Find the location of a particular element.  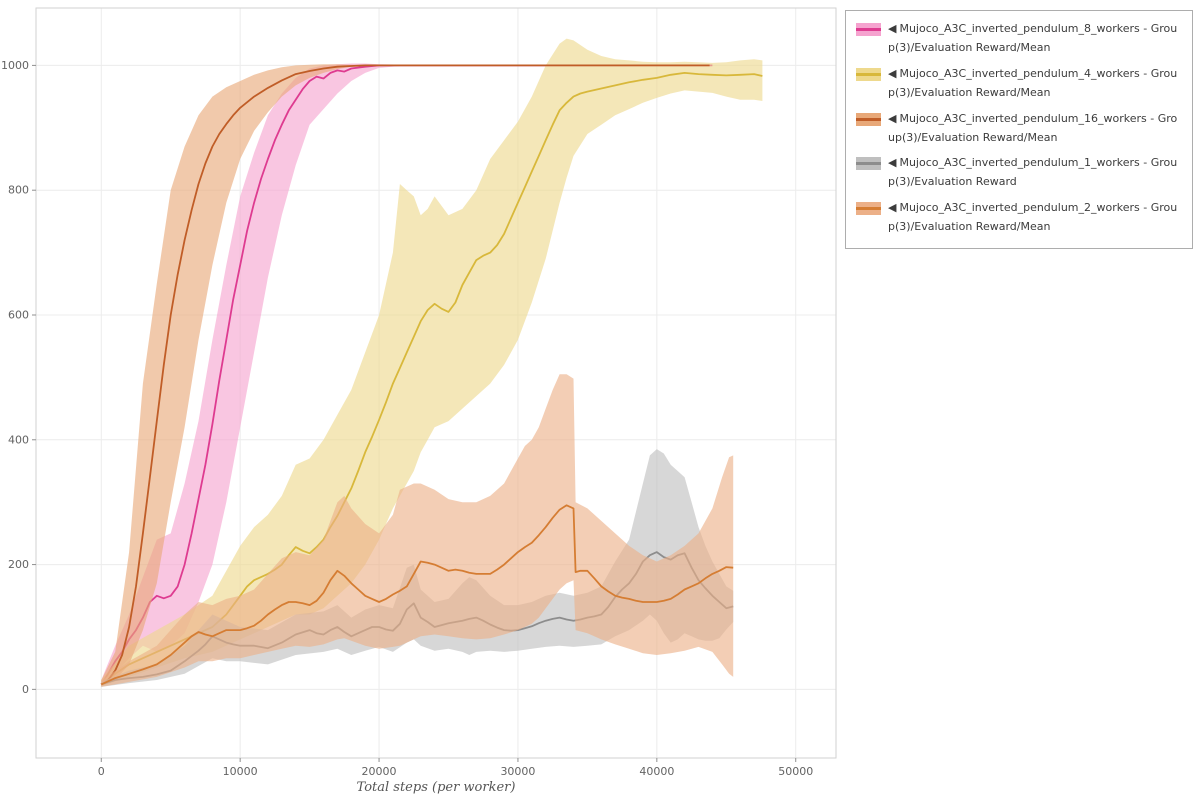

x-tick-label: 30000 is located at coordinates (517, 771).